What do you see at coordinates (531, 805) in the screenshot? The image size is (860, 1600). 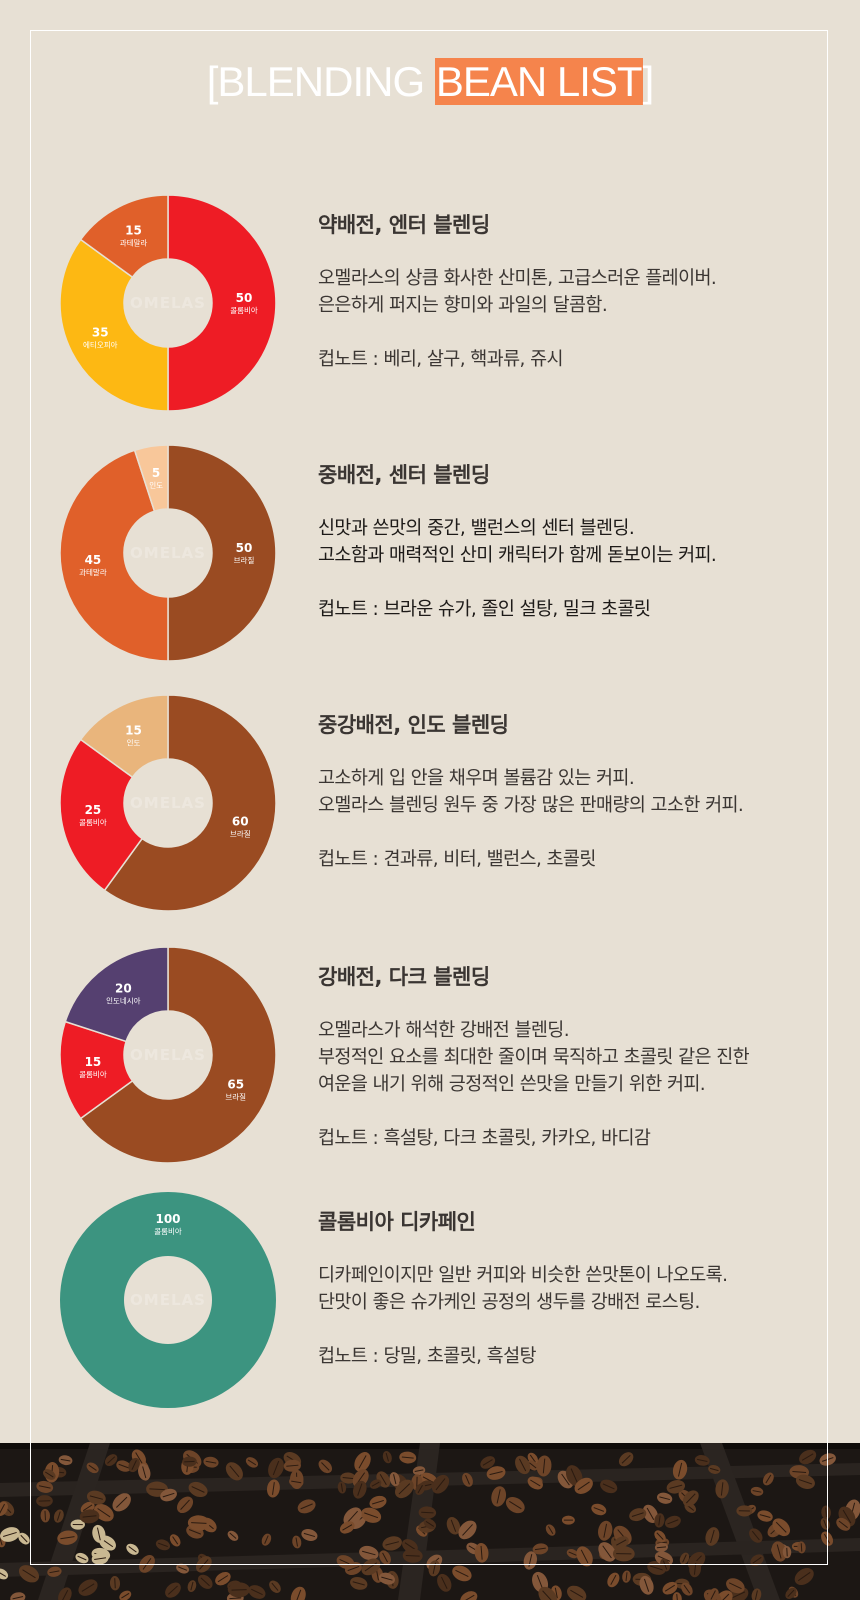 I see `blend-description-line: 오멜라스 블렌딩 원두 중 가장 많은 판매량의 고소한 커피.` at bounding box center [531, 805].